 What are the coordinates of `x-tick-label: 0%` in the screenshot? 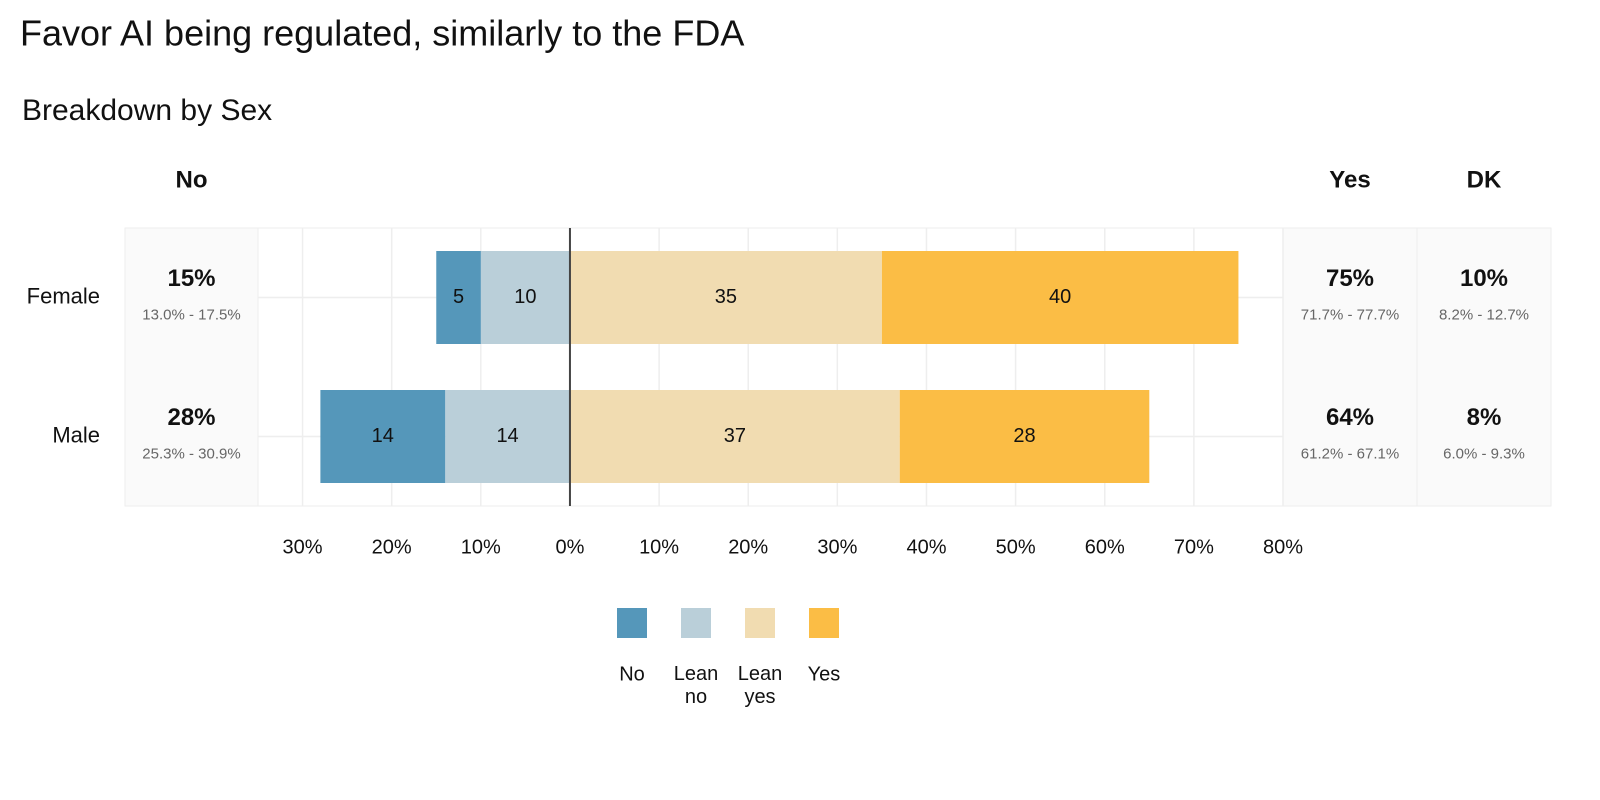 It's located at (570, 547).